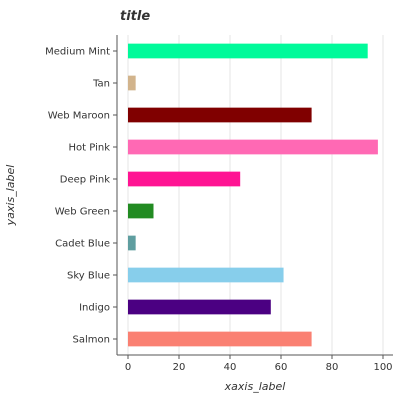 This screenshot has width=400, height=400. I want to click on x-axis-title: xaxis_label, so click(255, 386).